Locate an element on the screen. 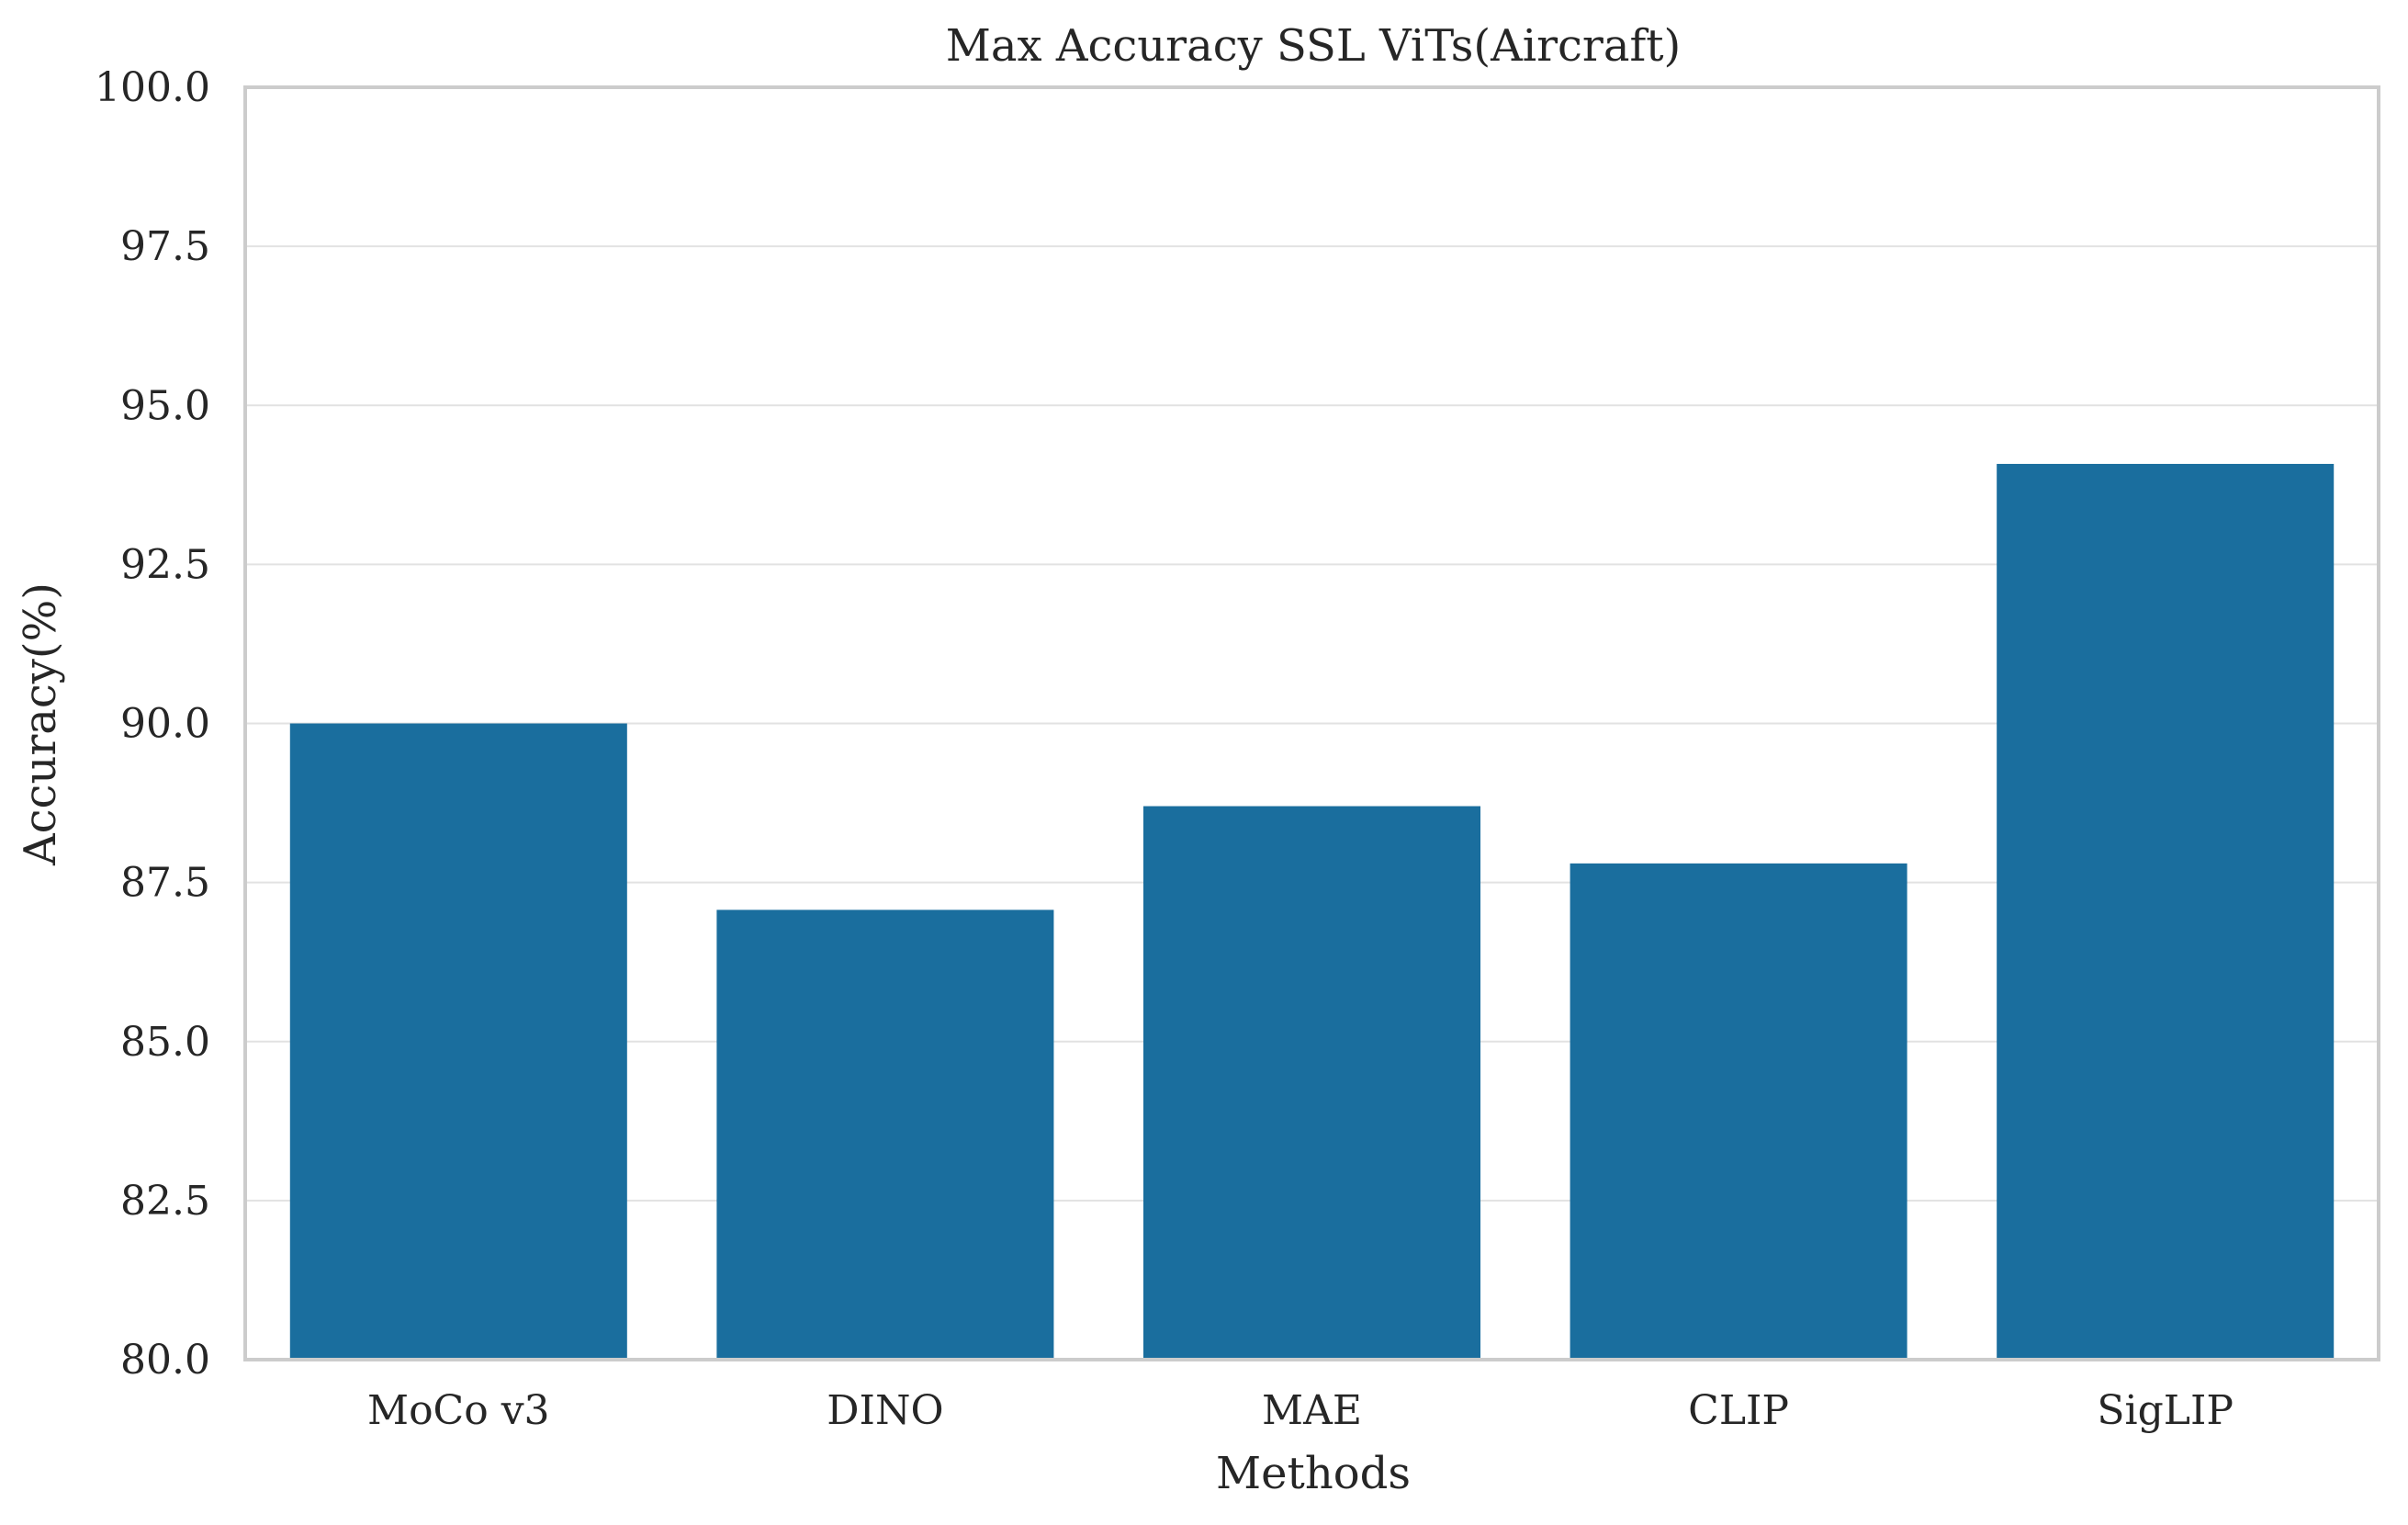 Image resolution: width=2408 pixels, height=1525 pixels. y-tick-label: 92.5 is located at coordinates (165, 564).